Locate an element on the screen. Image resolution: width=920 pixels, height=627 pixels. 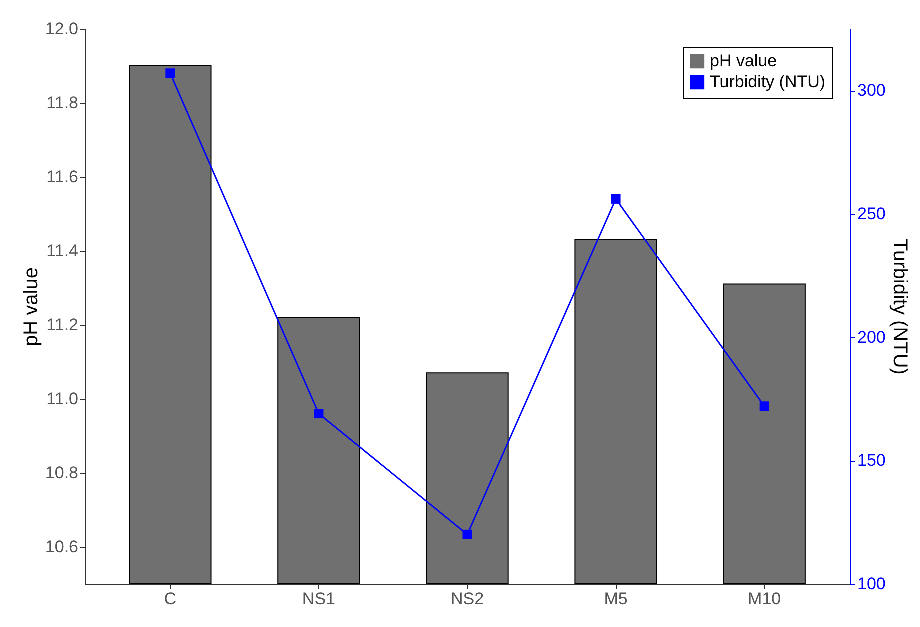
y2-tick-label: 150 is located at coordinates (872, 460).